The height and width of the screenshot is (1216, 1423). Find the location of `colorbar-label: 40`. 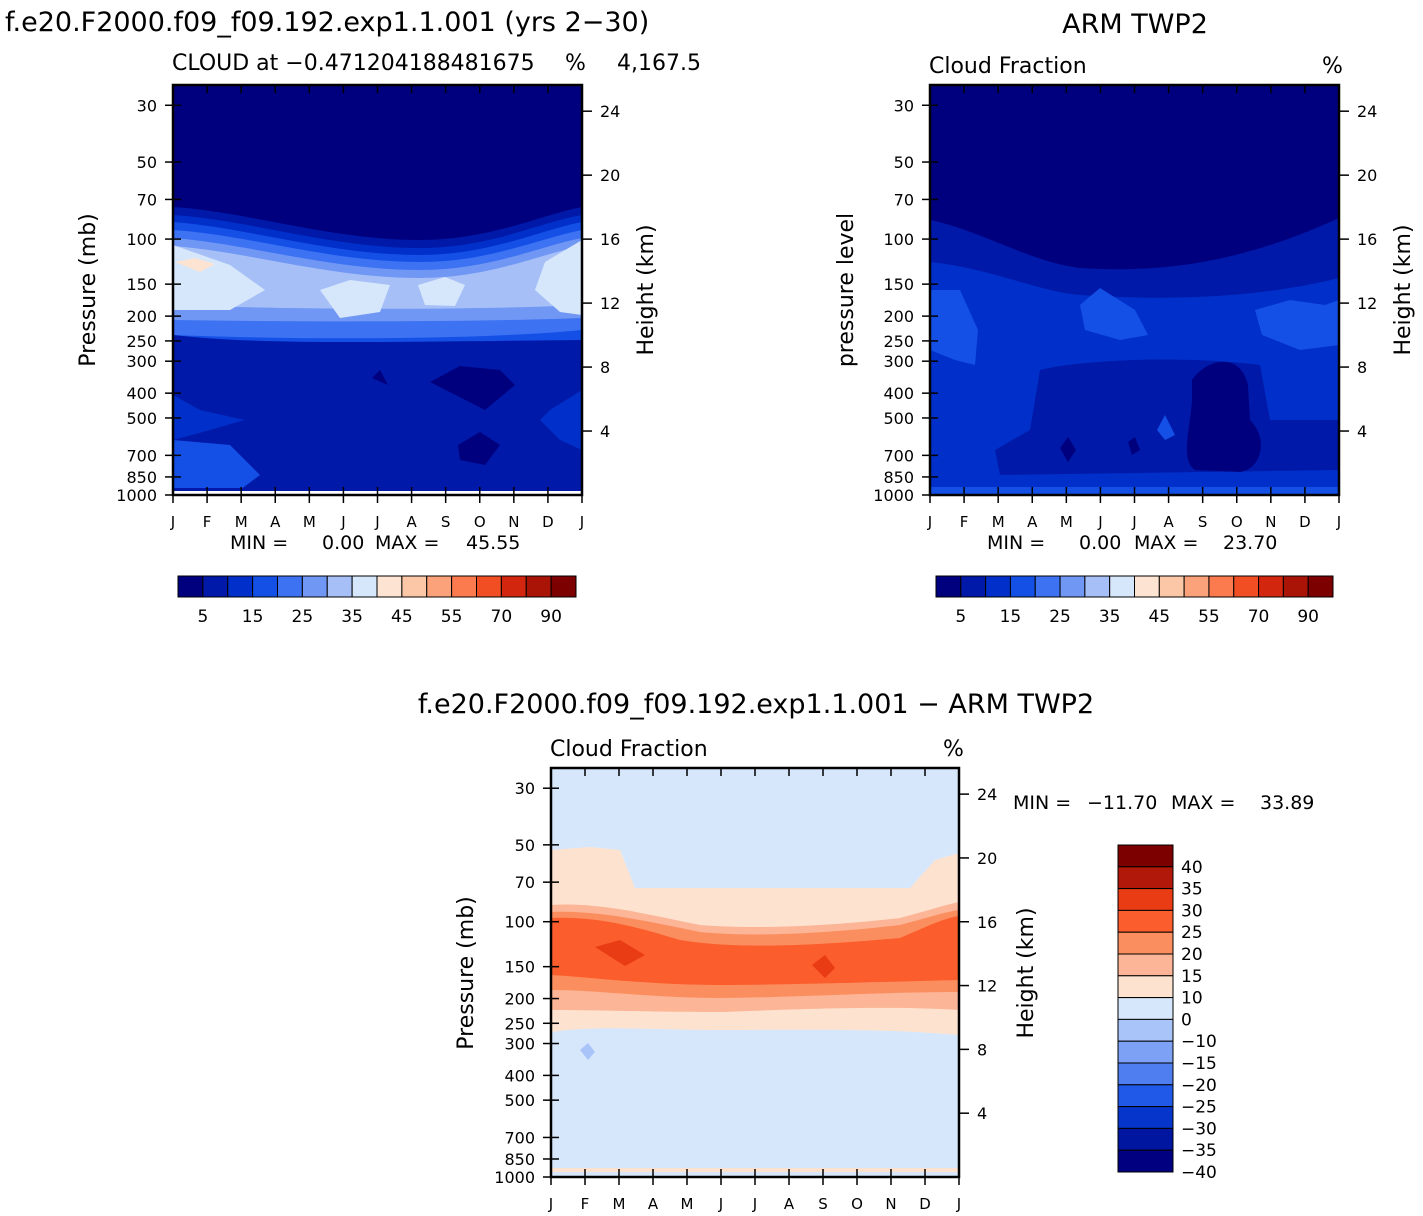

colorbar-label: 40 is located at coordinates (1192, 868).